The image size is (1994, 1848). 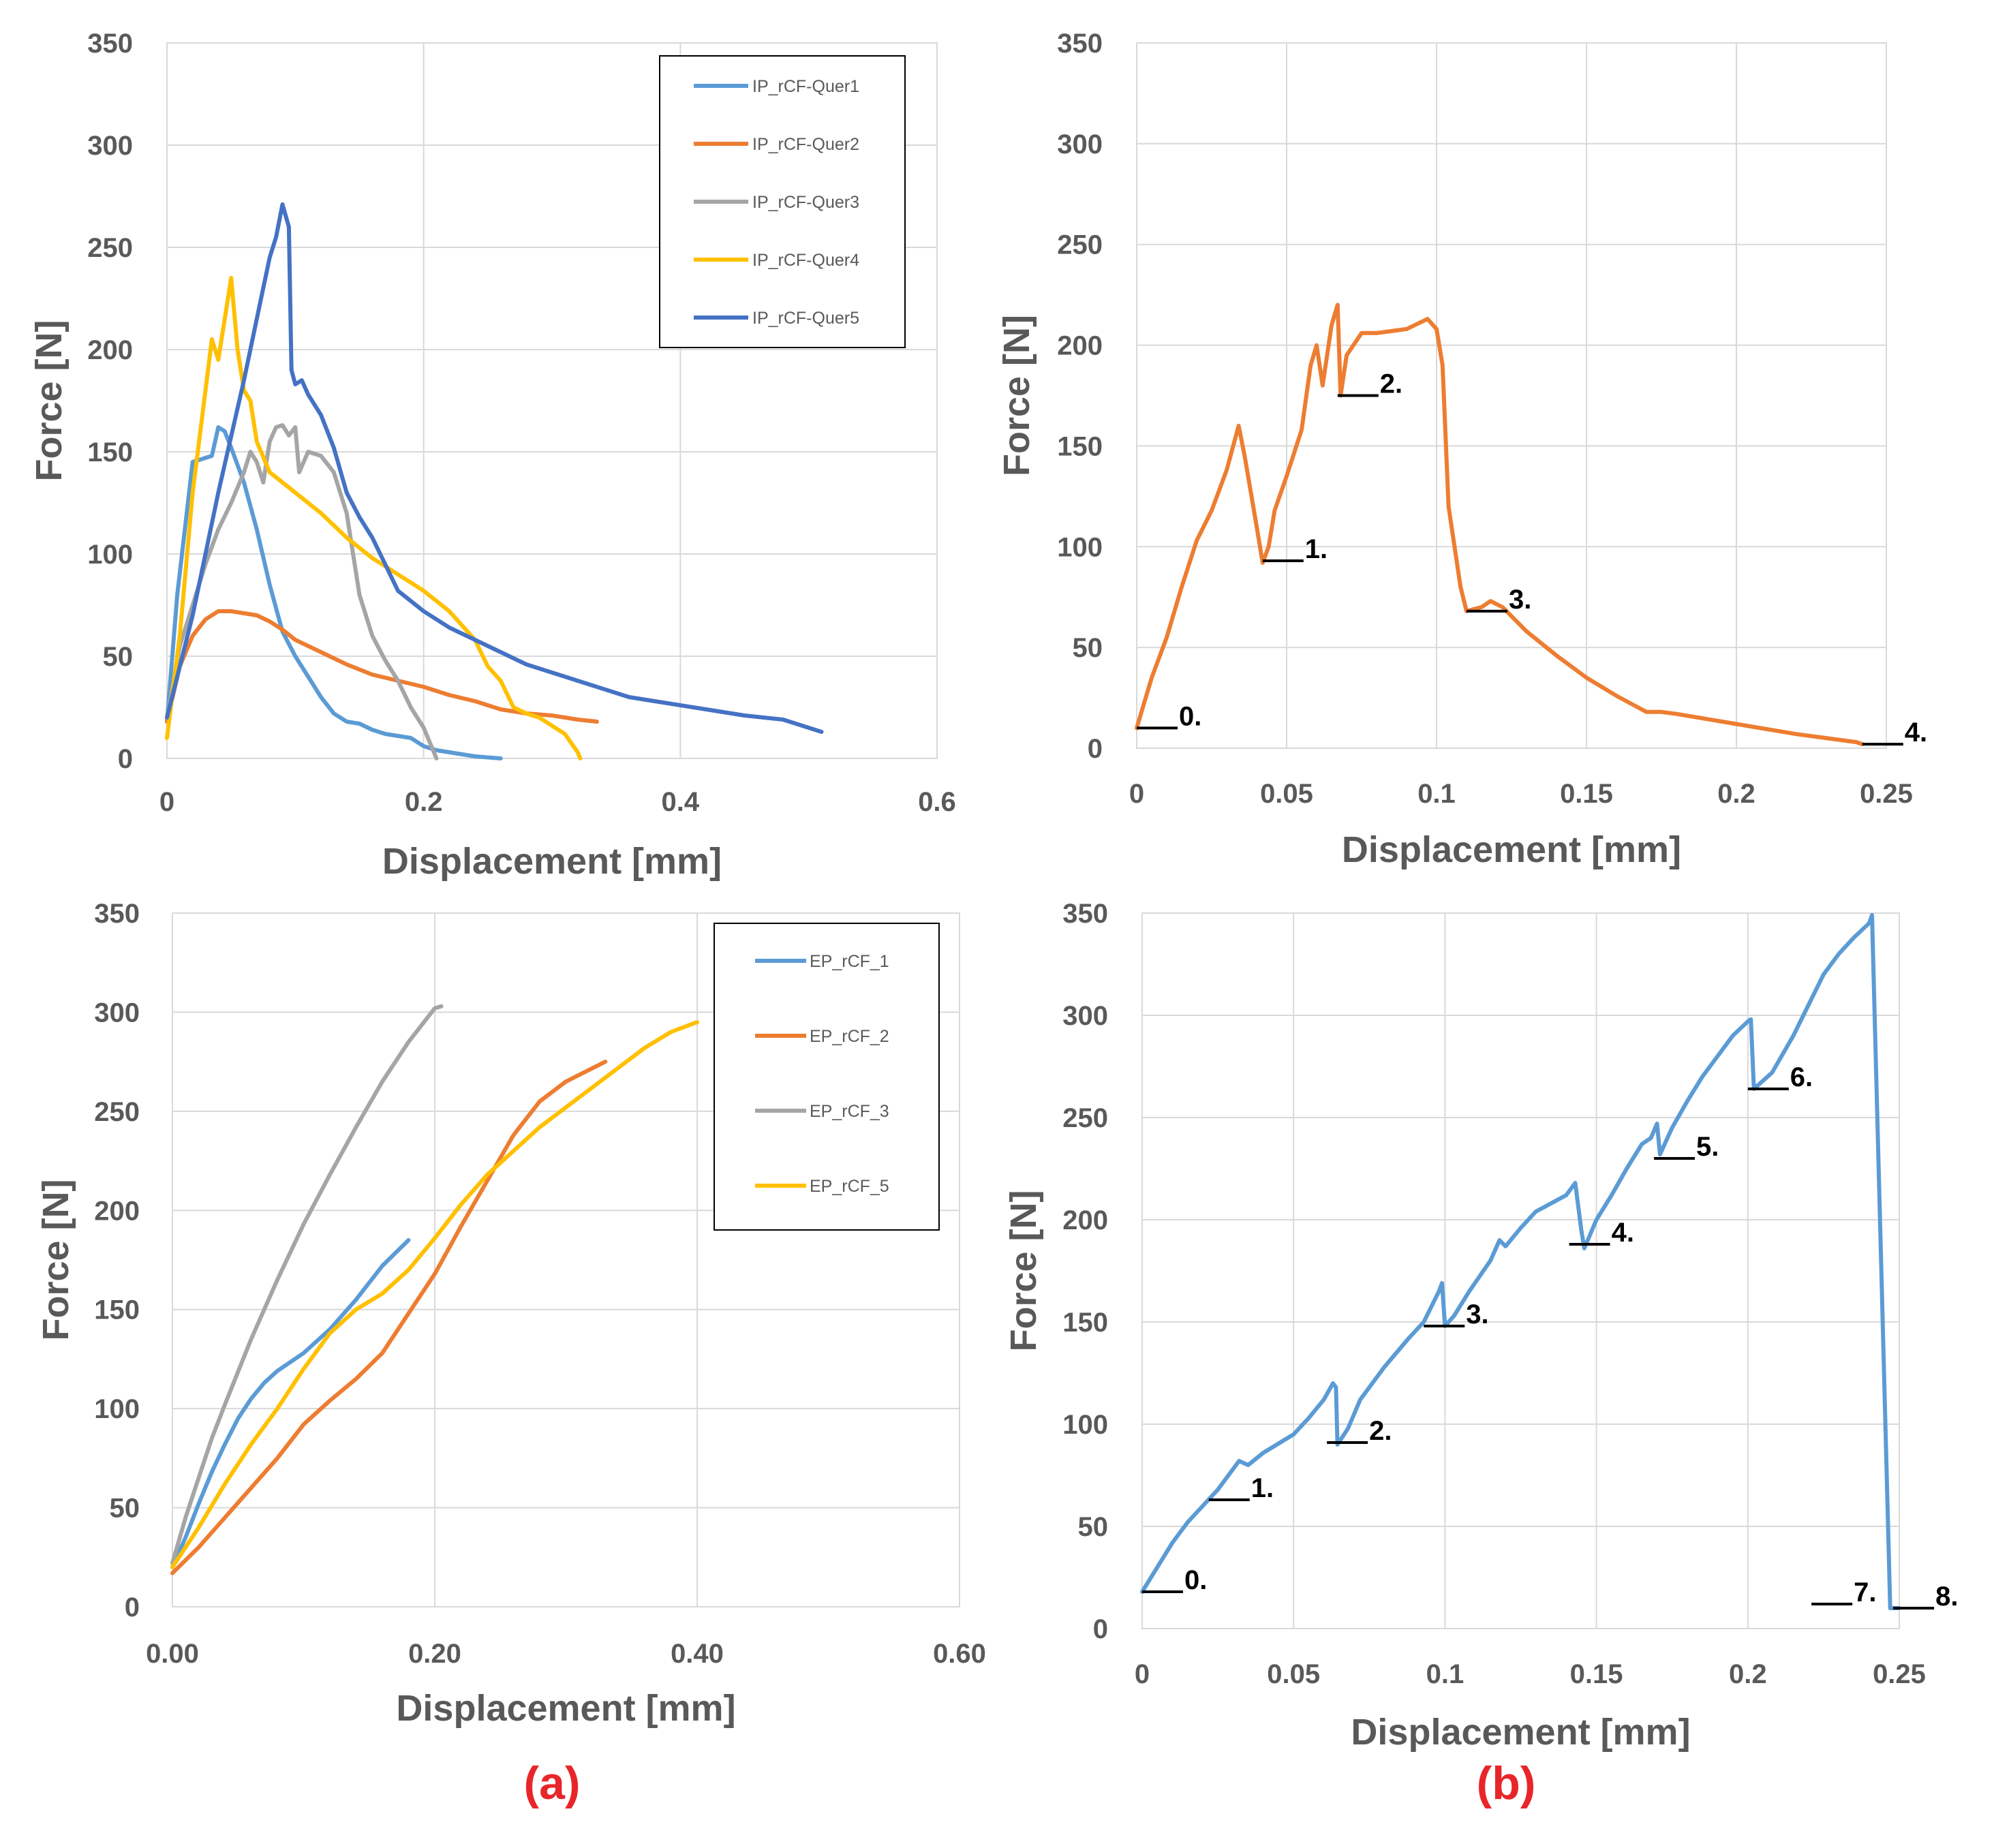 I want to click on series-line-IP_rCF-Quer1, so click(x=334, y=592).